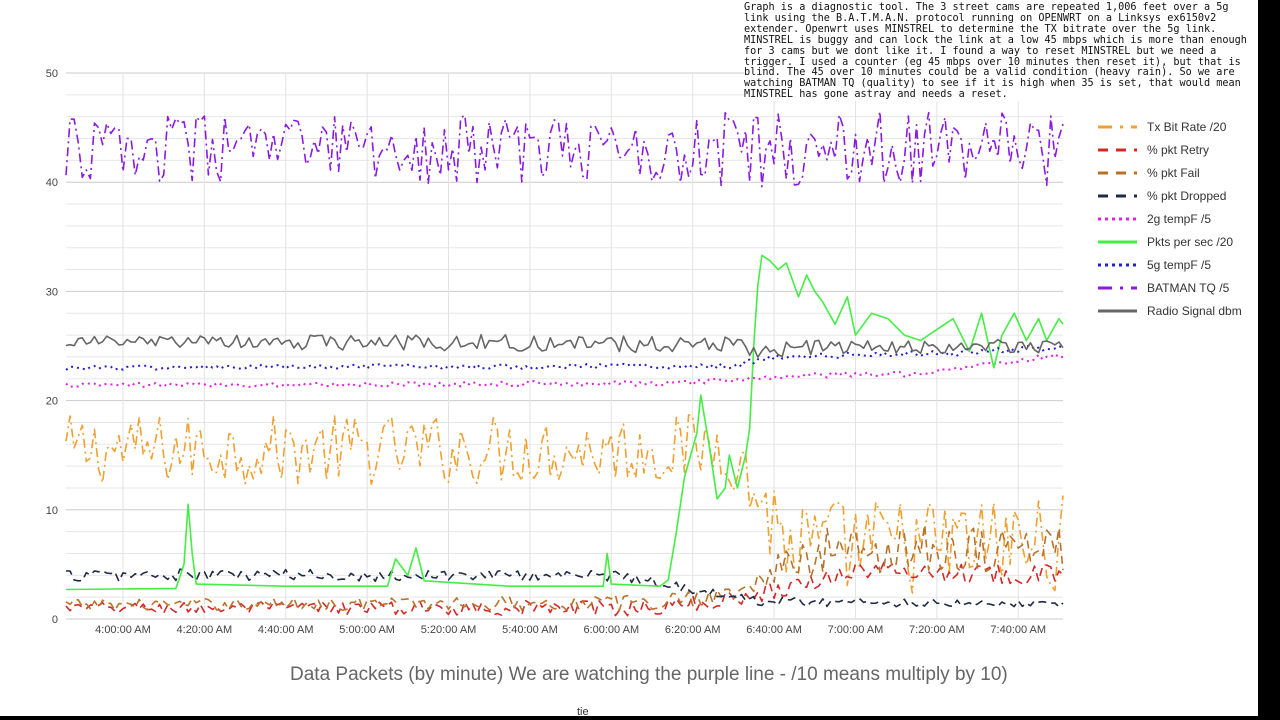 The height and width of the screenshot is (720, 1280). What do you see at coordinates (693, 630) in the screenshot?
I see `x-tick-label: 6:20:00 AM` at bounding box center [693, 630].